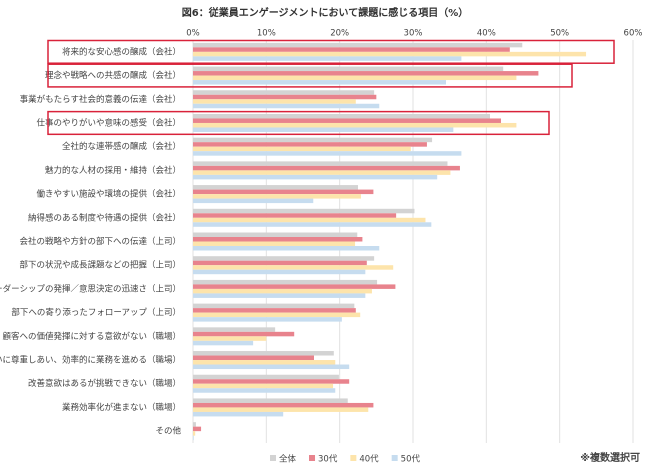 Image resolution: width=650 pixels, height=473 pixels. Describe the element at coordinates (100, 99) in the screenshot. I see `y-tick-label: 事業がもたらす社会的意義の伝達（会社）` at that location.